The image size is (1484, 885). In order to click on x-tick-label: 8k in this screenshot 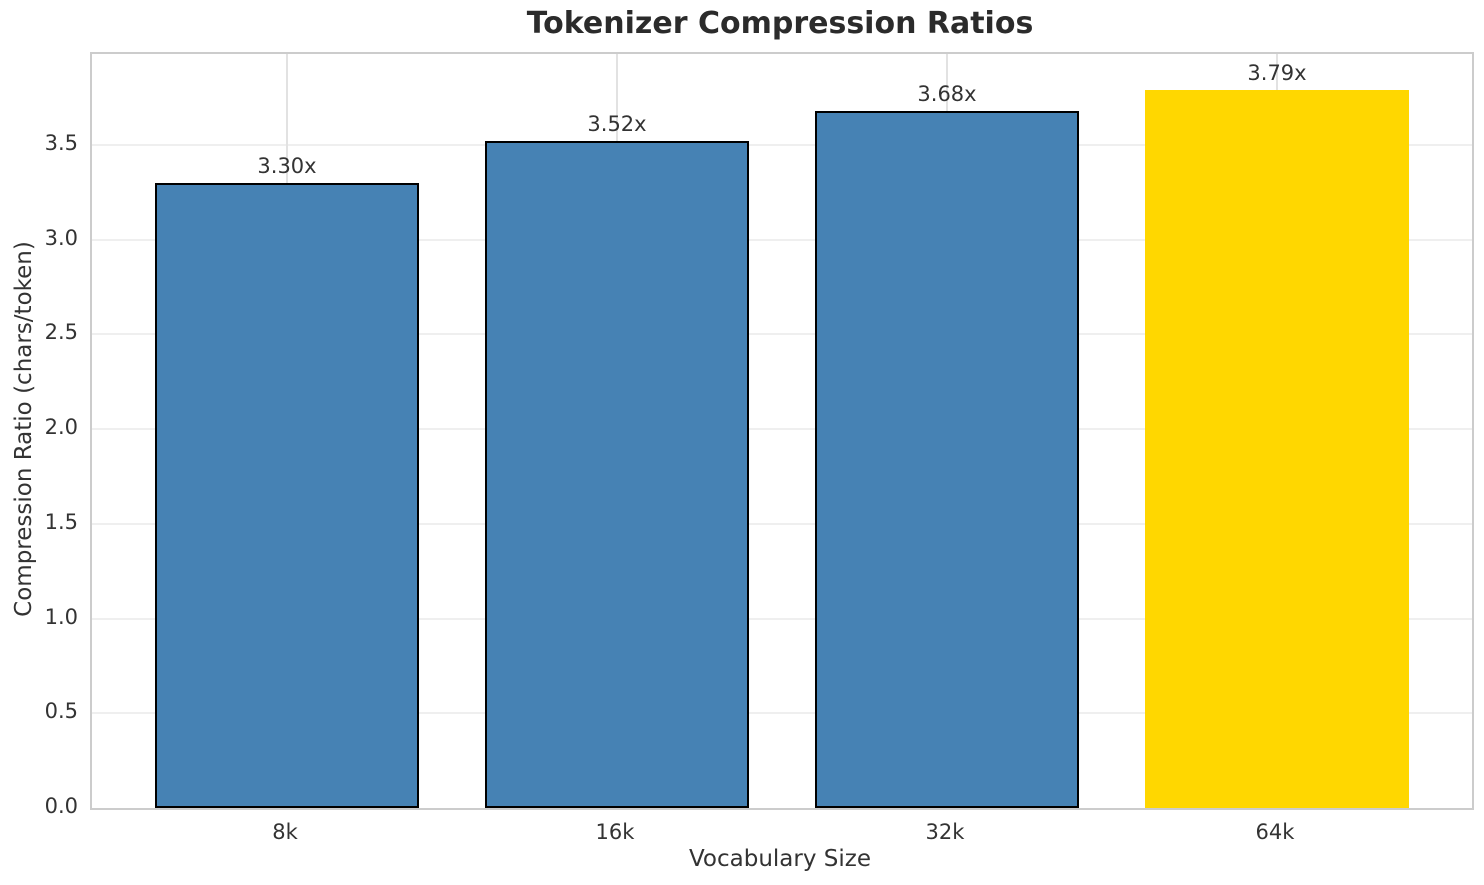, I will do `click(285, 832)`.